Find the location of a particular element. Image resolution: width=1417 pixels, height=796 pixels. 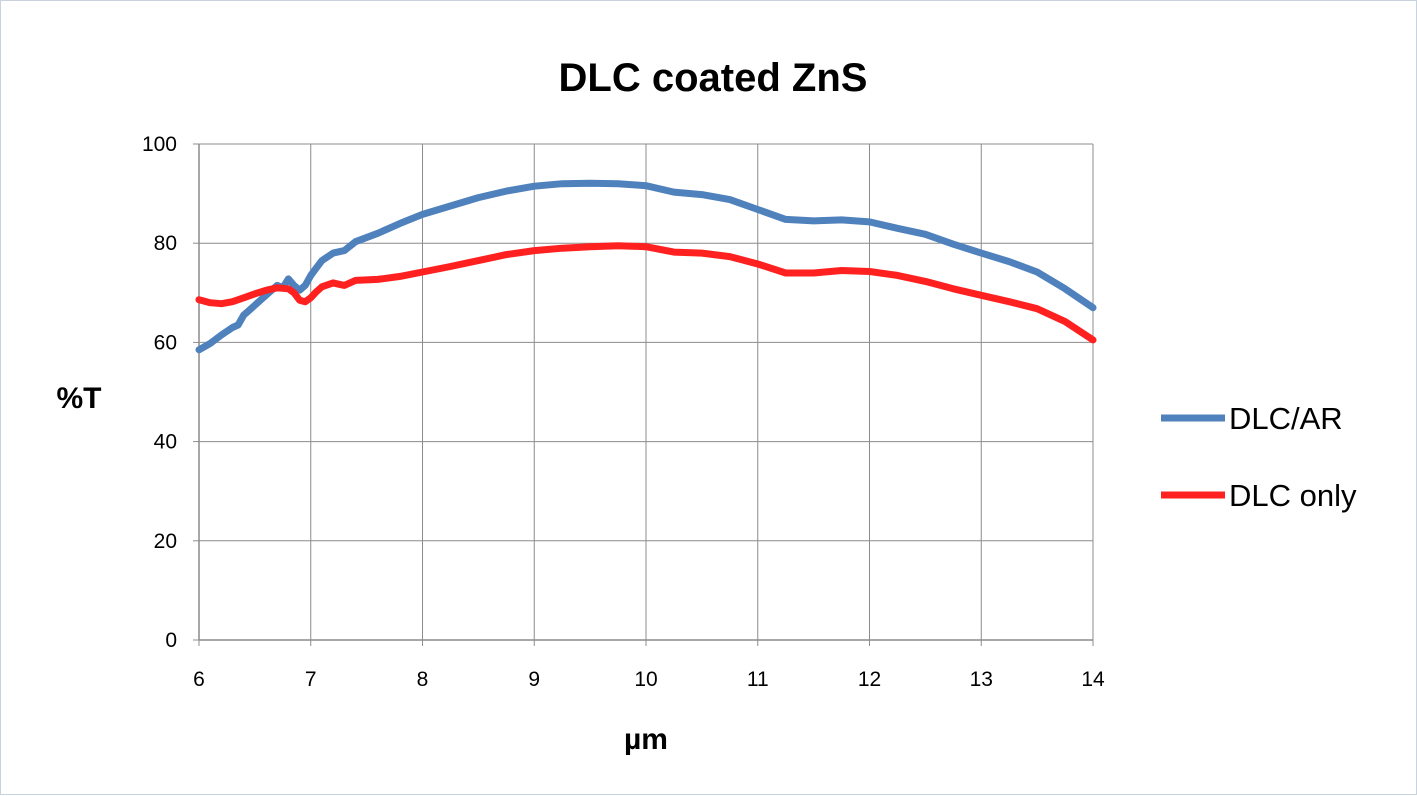

series-lines is located at coordinates (646, 266).